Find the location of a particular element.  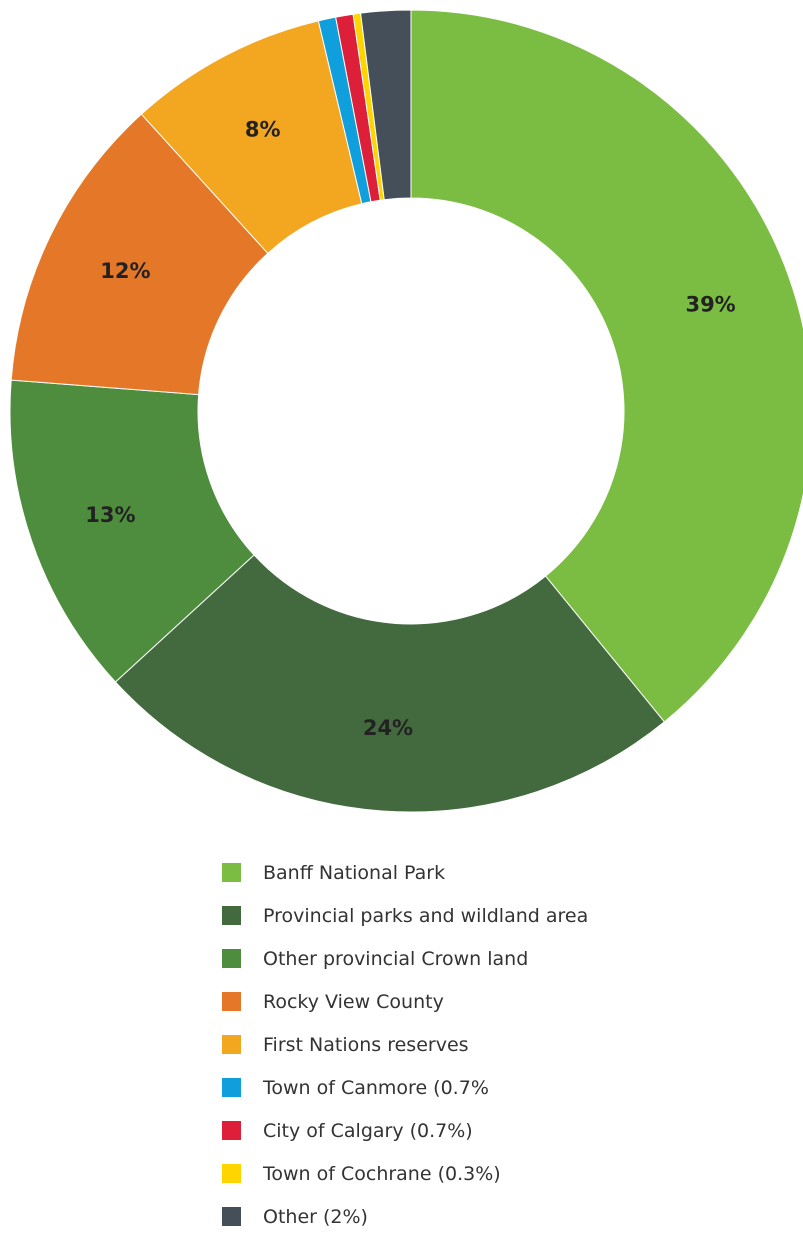

legend-item-7: Town of Cochrane (0.3%) is located at coordinates (405, 1173).